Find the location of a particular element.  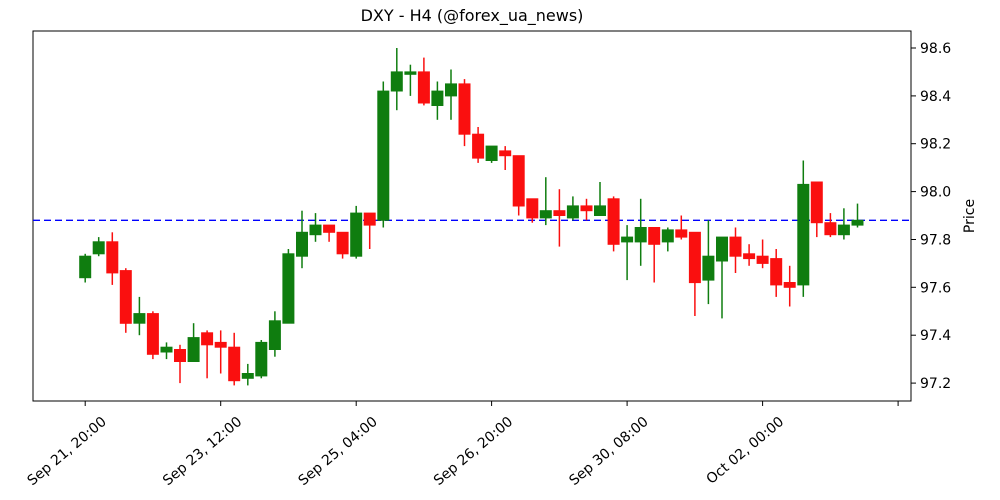

y-tick-label: 98.2 is located at coordinates (935, 145).